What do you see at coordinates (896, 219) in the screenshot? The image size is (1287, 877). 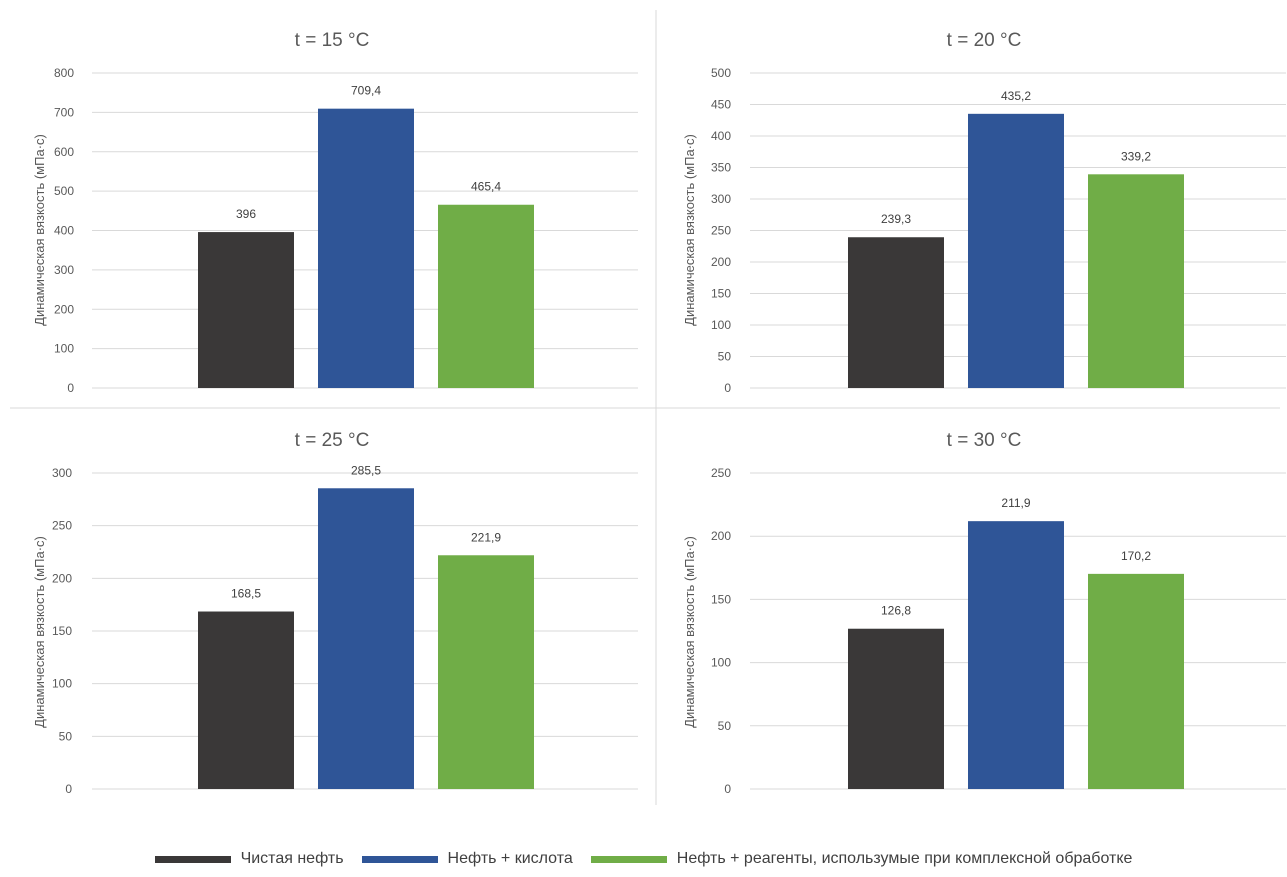 I see `data-label-pure-oil: 239,3` at bounding box center [896, 219].